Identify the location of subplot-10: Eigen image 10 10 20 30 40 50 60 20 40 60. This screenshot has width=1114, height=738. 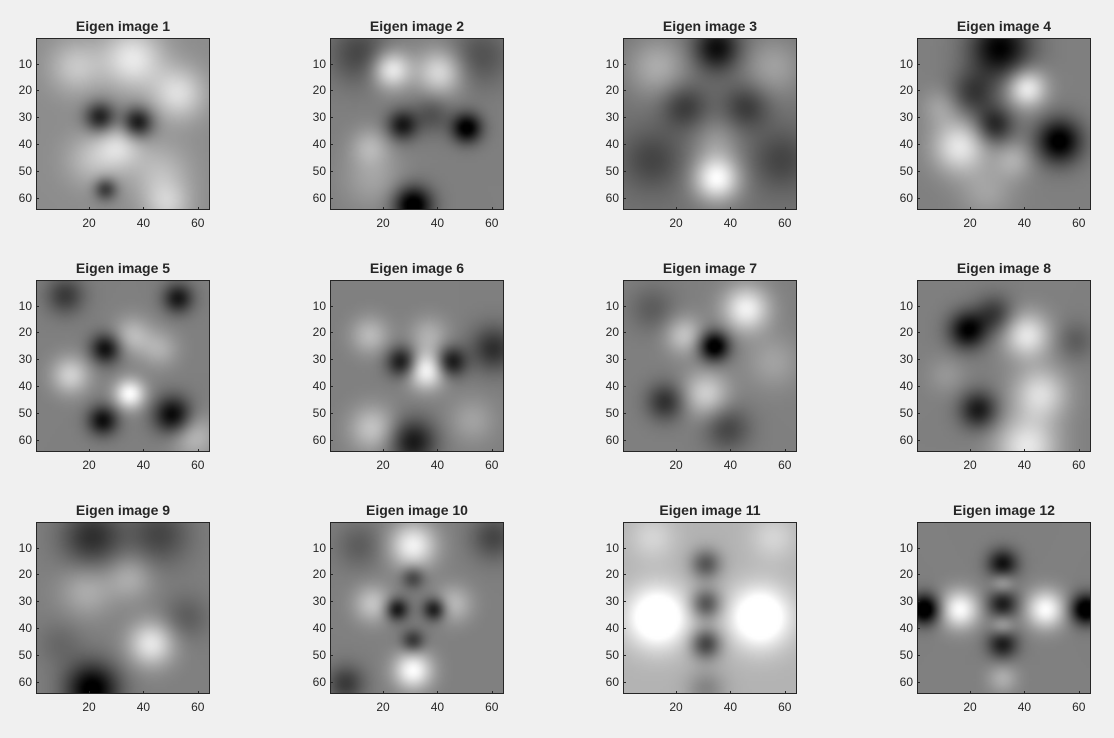
(399, 617).